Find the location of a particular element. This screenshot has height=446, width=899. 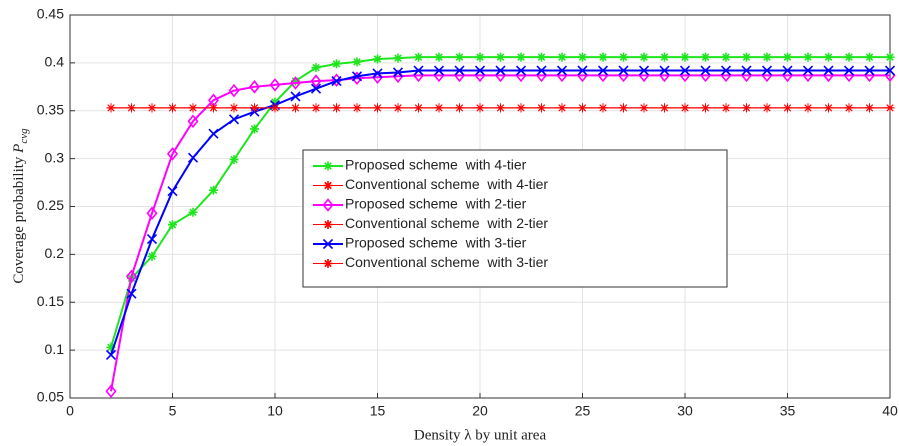

legend-label: Conventional scheme with 4-tier is located at coordinates (446, 184).